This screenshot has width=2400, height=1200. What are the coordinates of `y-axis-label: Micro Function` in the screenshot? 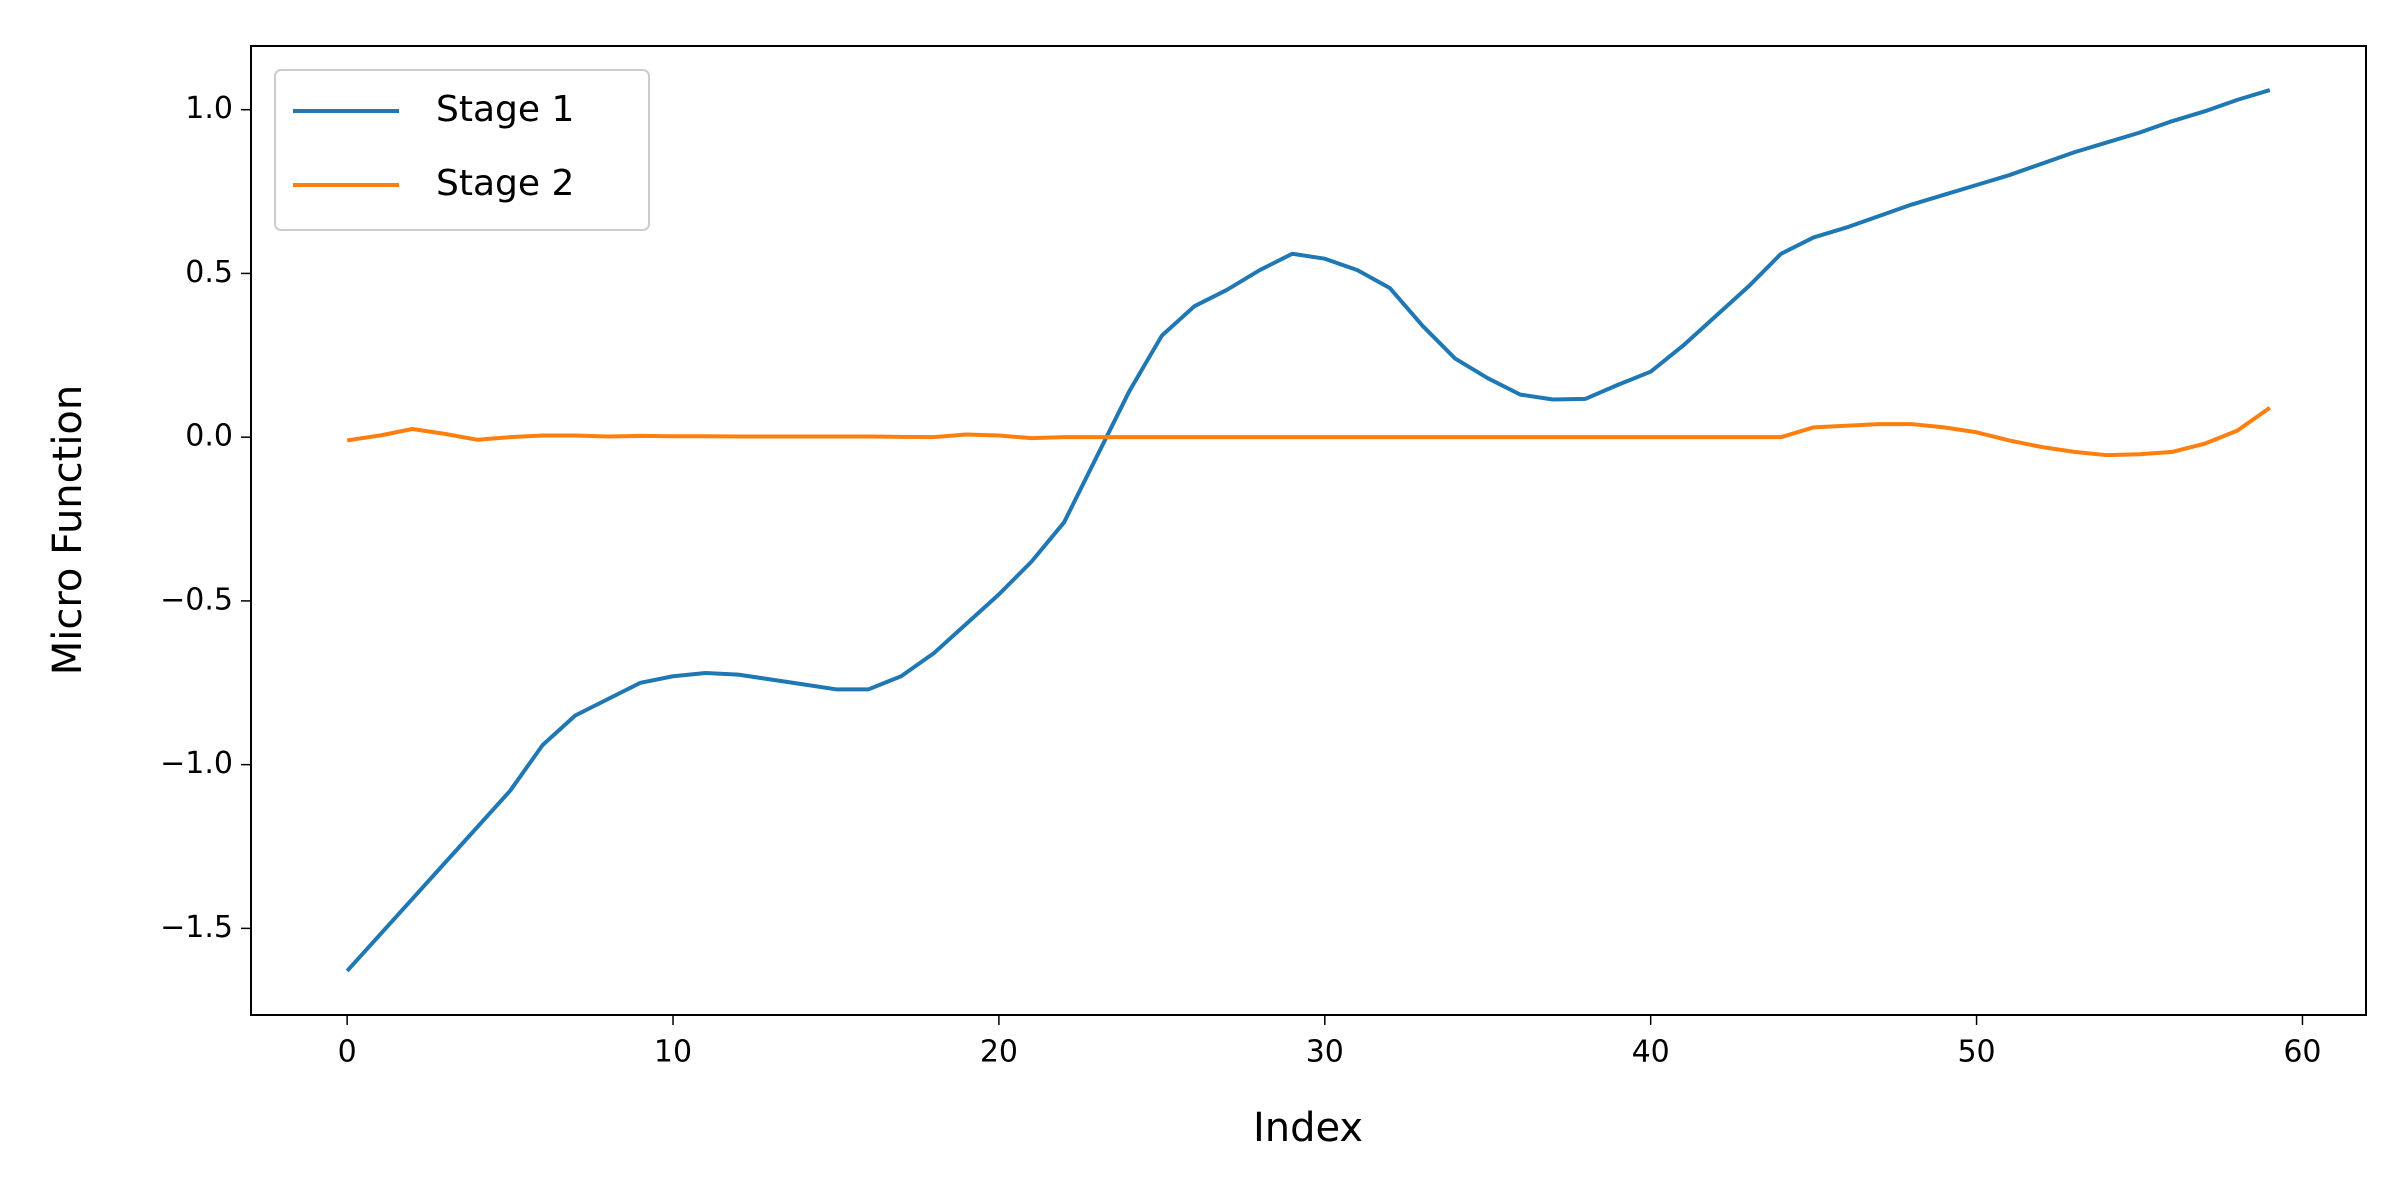 It's located at (68, 530).